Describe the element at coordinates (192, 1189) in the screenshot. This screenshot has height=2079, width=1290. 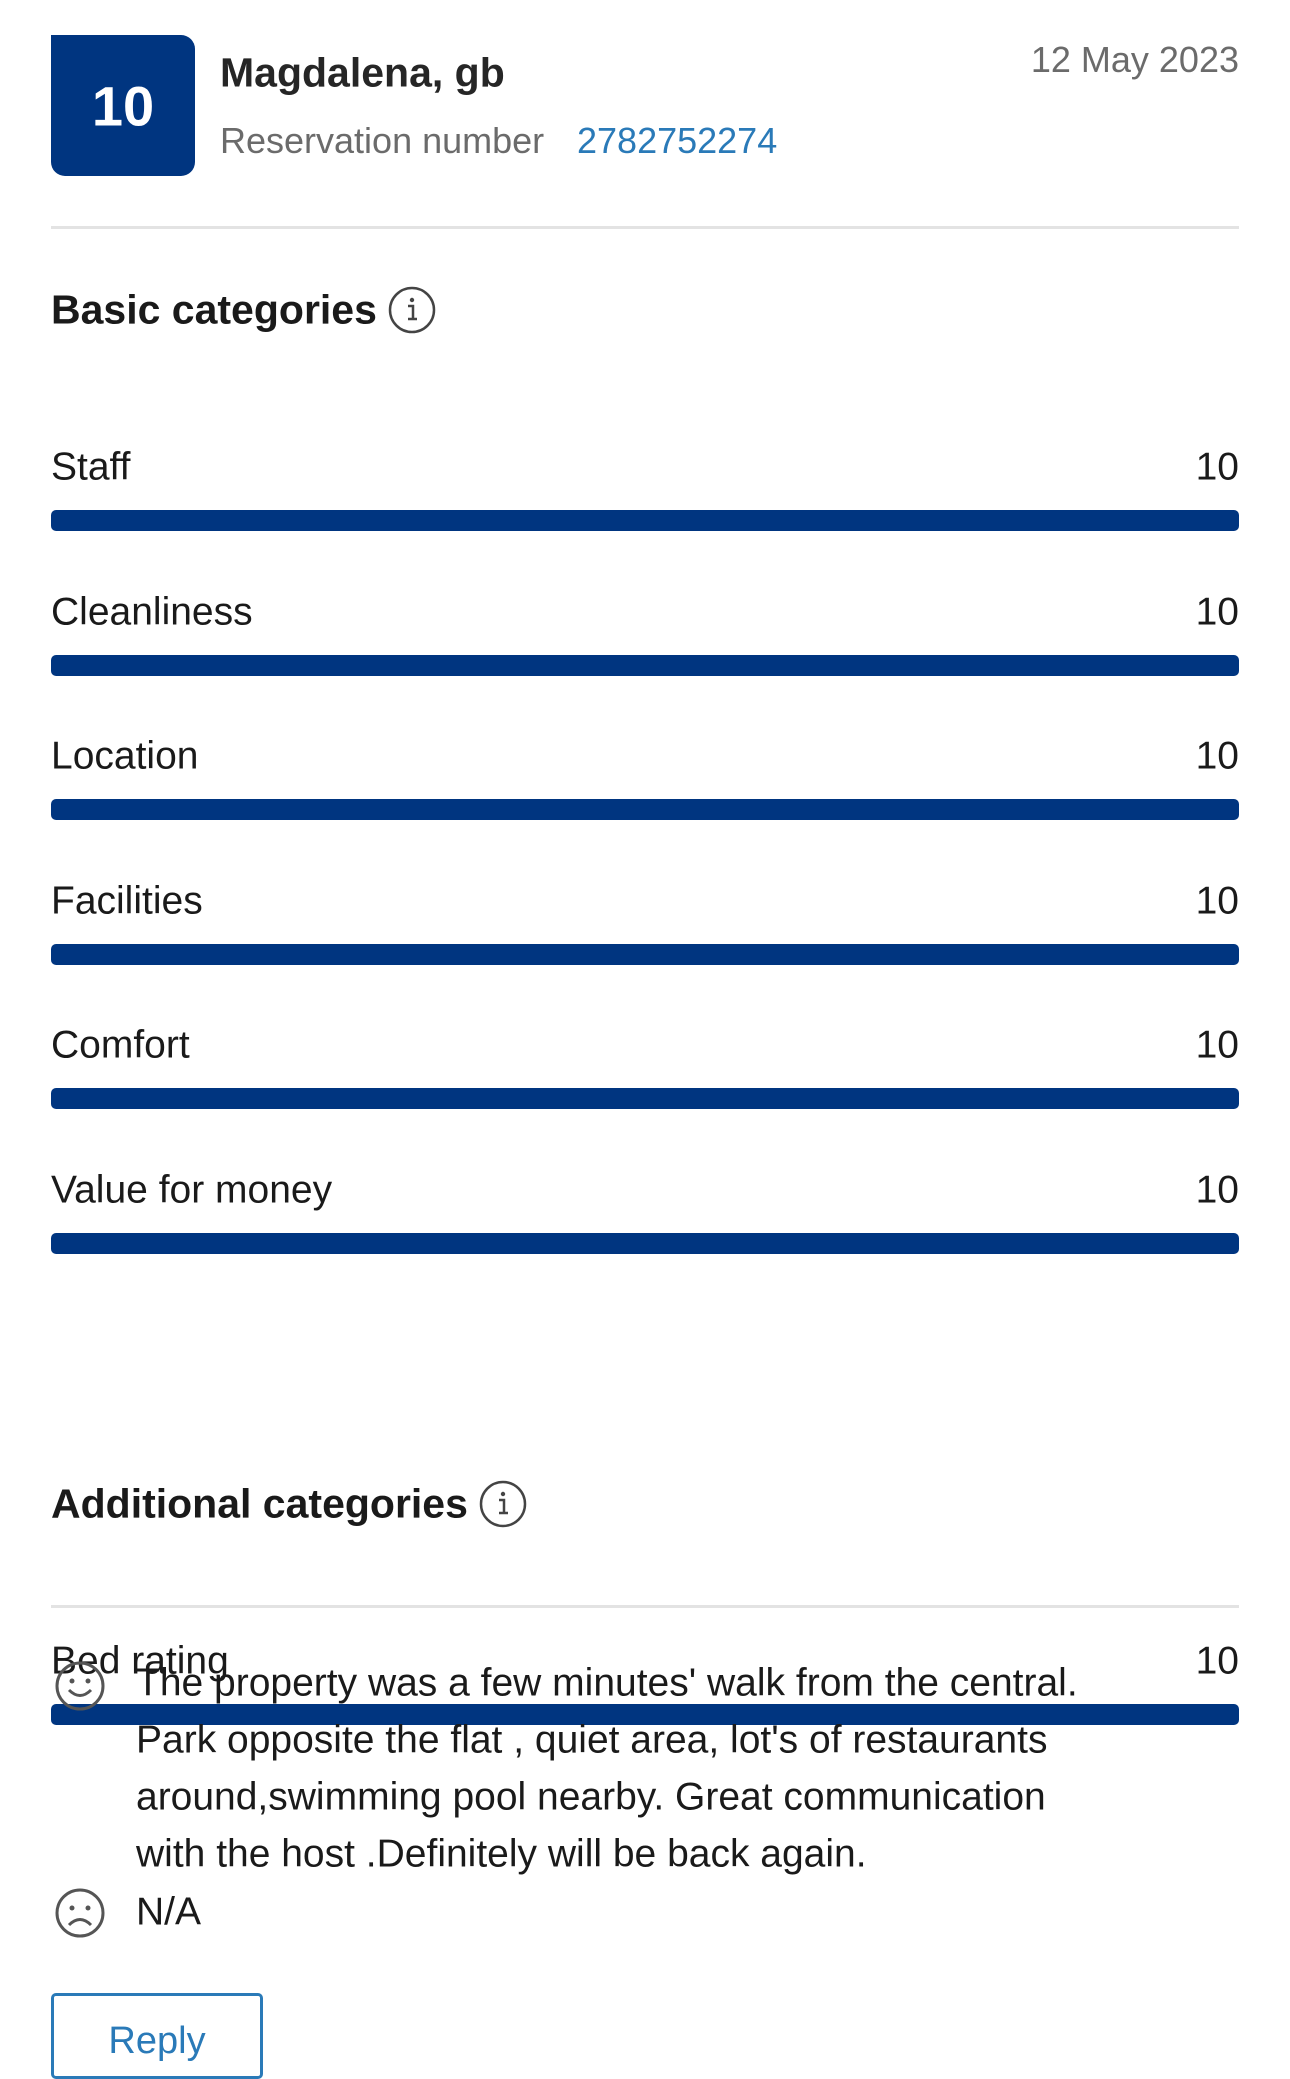
I see `category-name: Value for money` at that location.